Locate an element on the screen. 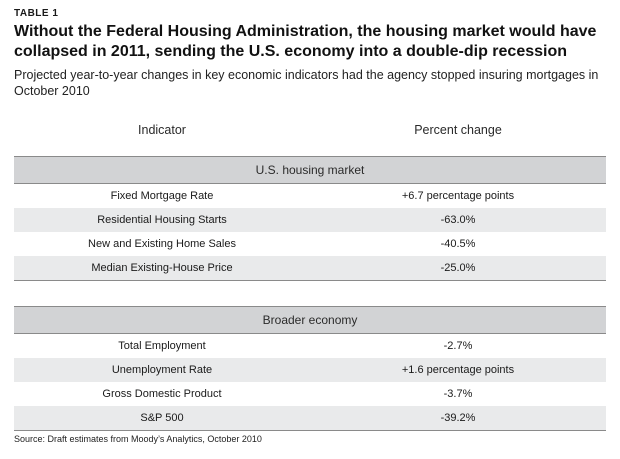 The height and width of the screenshot is (459, 620). table-row: Gross Domestic Product -3.7% is located at coordinates (310, 394).